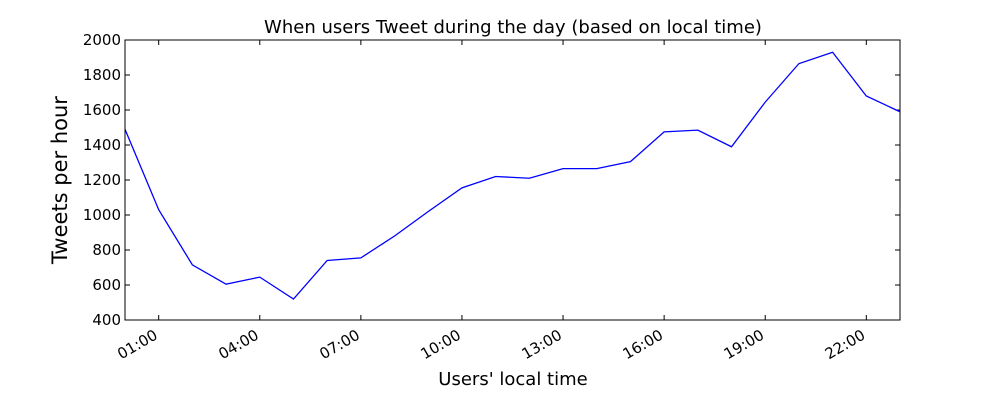 The height and width of the screenshot is (400, 1000). I want to click on x-tick-label: 13:00, so click(542, 344).